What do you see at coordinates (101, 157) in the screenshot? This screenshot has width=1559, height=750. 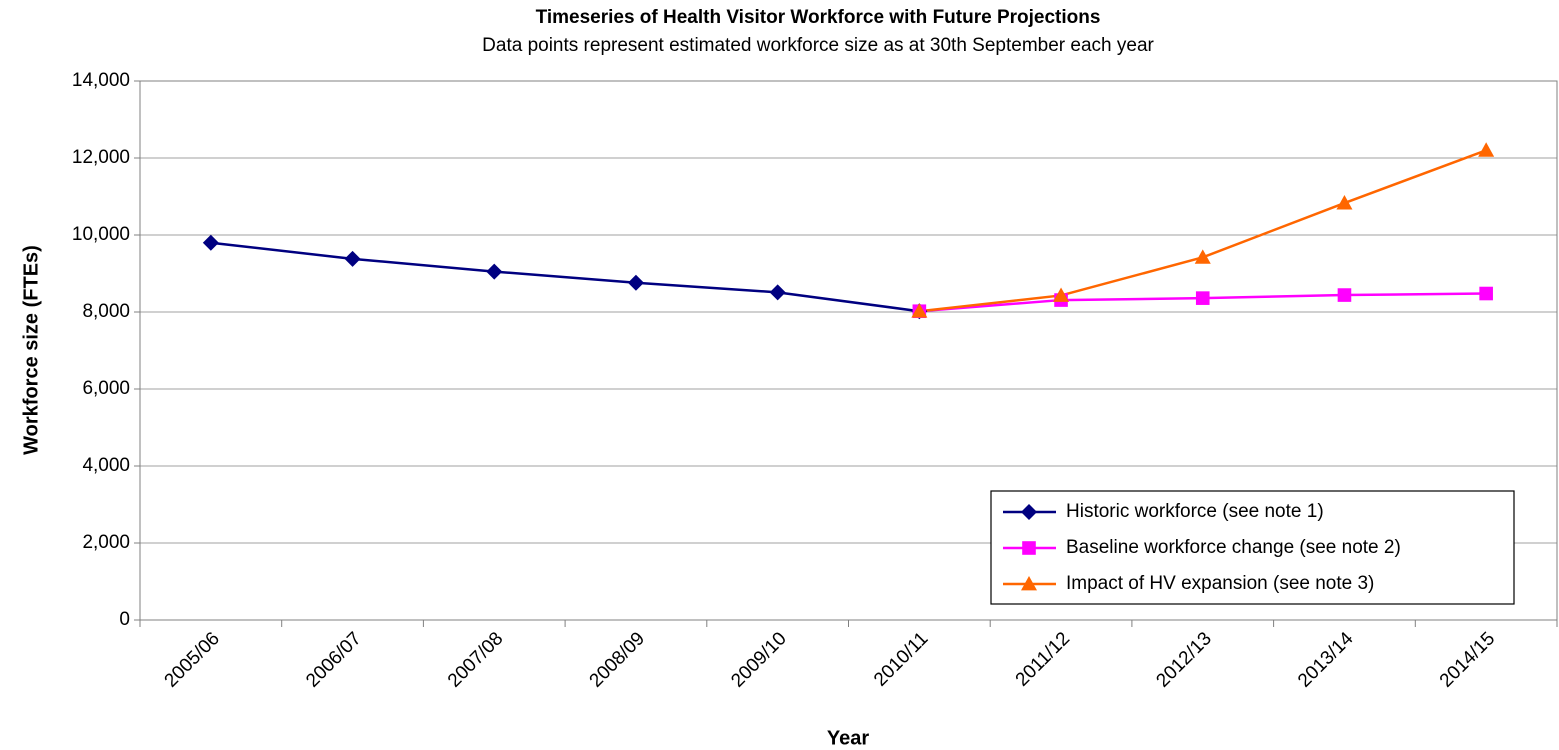 I see `y-tick-label: 12,000` at bounding box center [101, 157].